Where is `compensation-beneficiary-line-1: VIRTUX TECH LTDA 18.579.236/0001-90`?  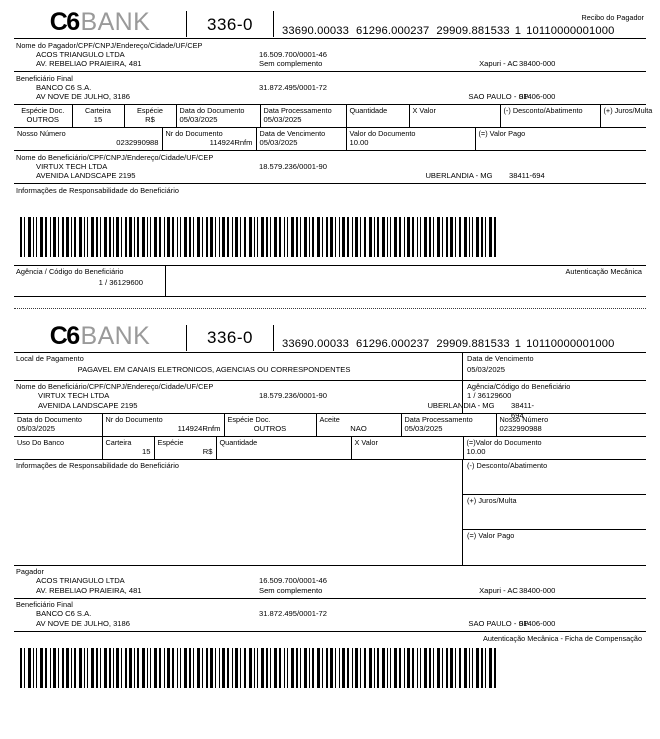 compensation-beneficiary-line-1: VIRTUX TECH LTDA 18.579.236/0001-90 is located at coordinates (239, 396).